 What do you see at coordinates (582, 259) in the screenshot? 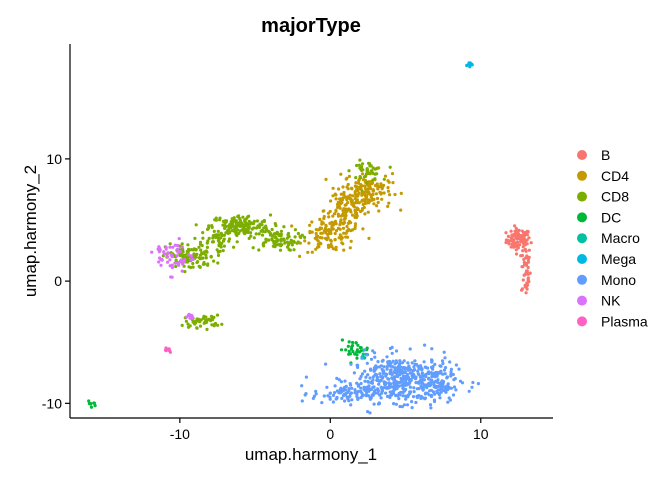
I see `legend-key` at bounding box center [582, 259].